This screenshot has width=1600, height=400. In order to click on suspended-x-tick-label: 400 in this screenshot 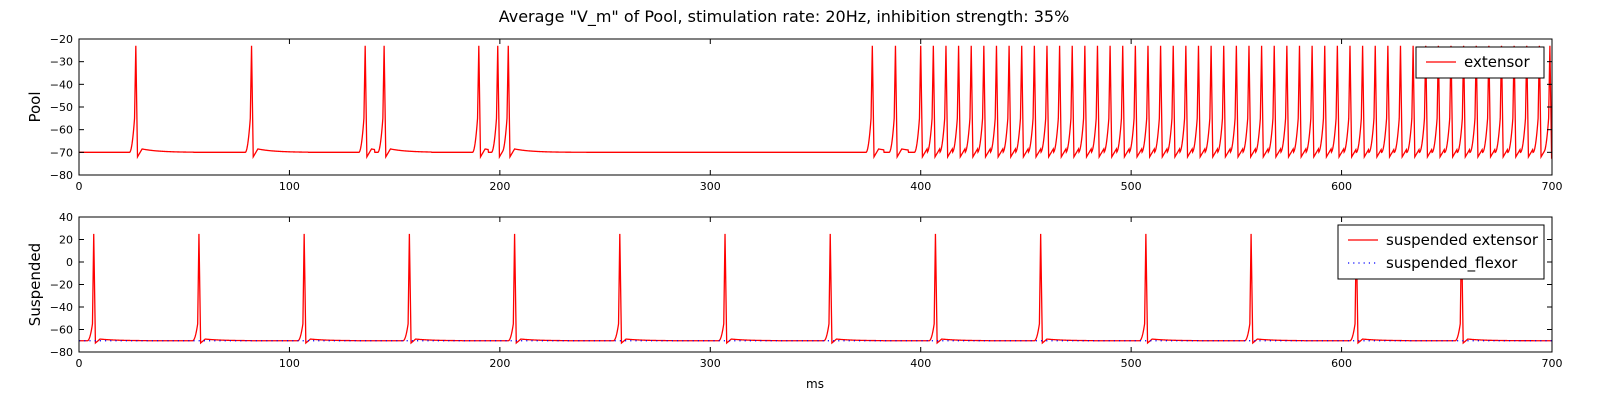, I will do `click(920, 363)`.